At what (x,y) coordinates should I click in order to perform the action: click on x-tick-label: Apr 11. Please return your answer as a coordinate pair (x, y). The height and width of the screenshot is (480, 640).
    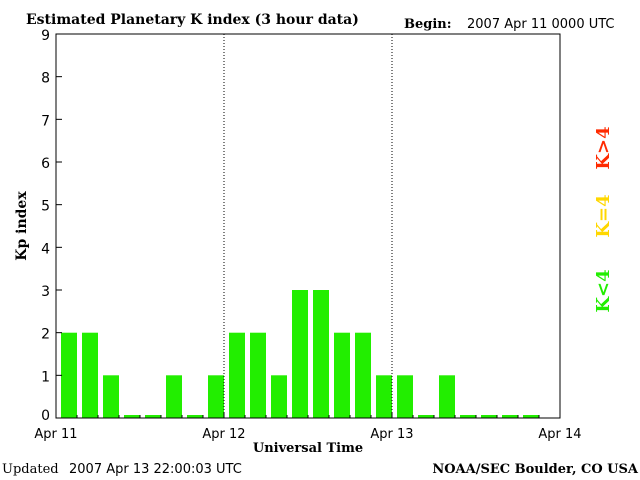
    Looking at the image, I should click on (55, 434).